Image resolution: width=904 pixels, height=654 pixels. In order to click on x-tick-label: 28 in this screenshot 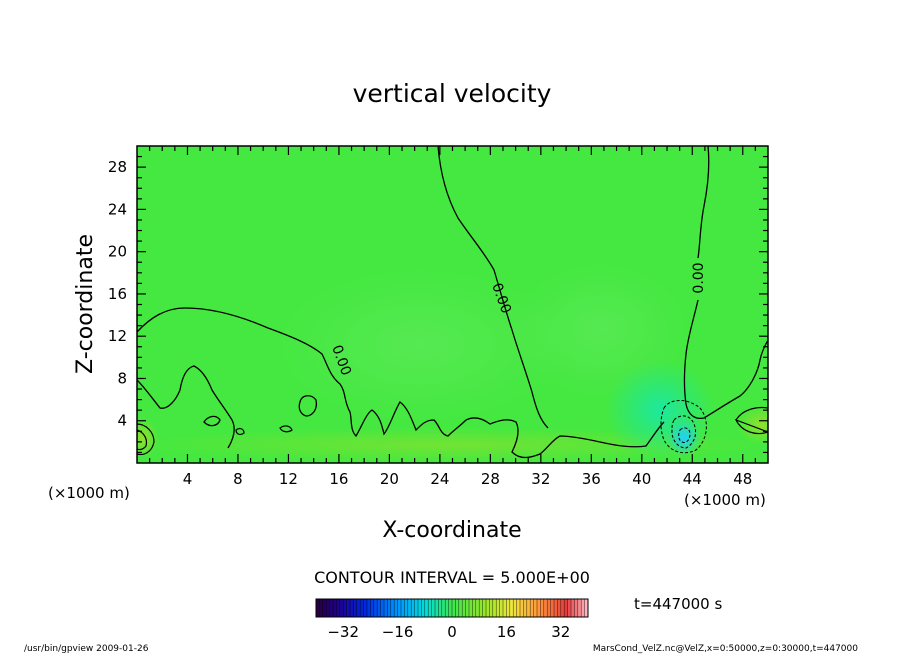, I will do `click(490, 479)`.